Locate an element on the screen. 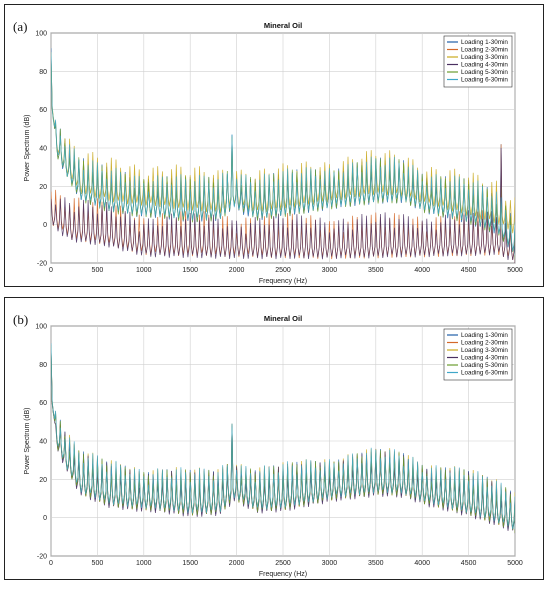  panel-label: (a) is located at coordinates (20, 26).